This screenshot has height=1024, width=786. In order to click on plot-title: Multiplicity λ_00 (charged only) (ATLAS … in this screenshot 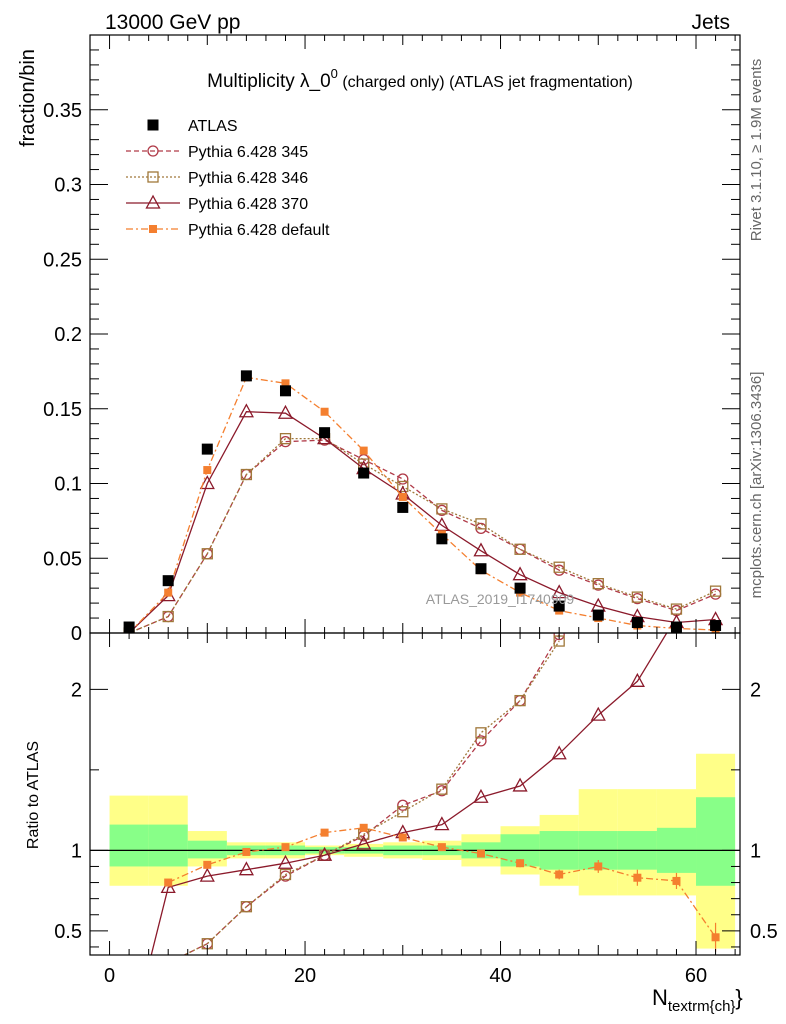, I will do `click(420, 79)`.